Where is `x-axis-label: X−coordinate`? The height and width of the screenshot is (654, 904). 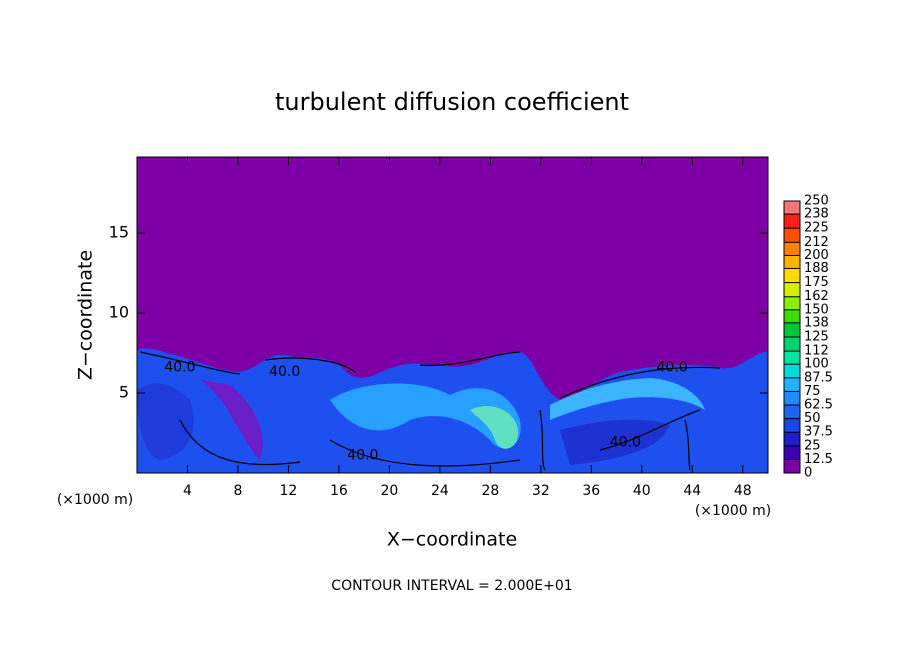
x-axis-label: X−coordinate is located at coordinates (452, 540).